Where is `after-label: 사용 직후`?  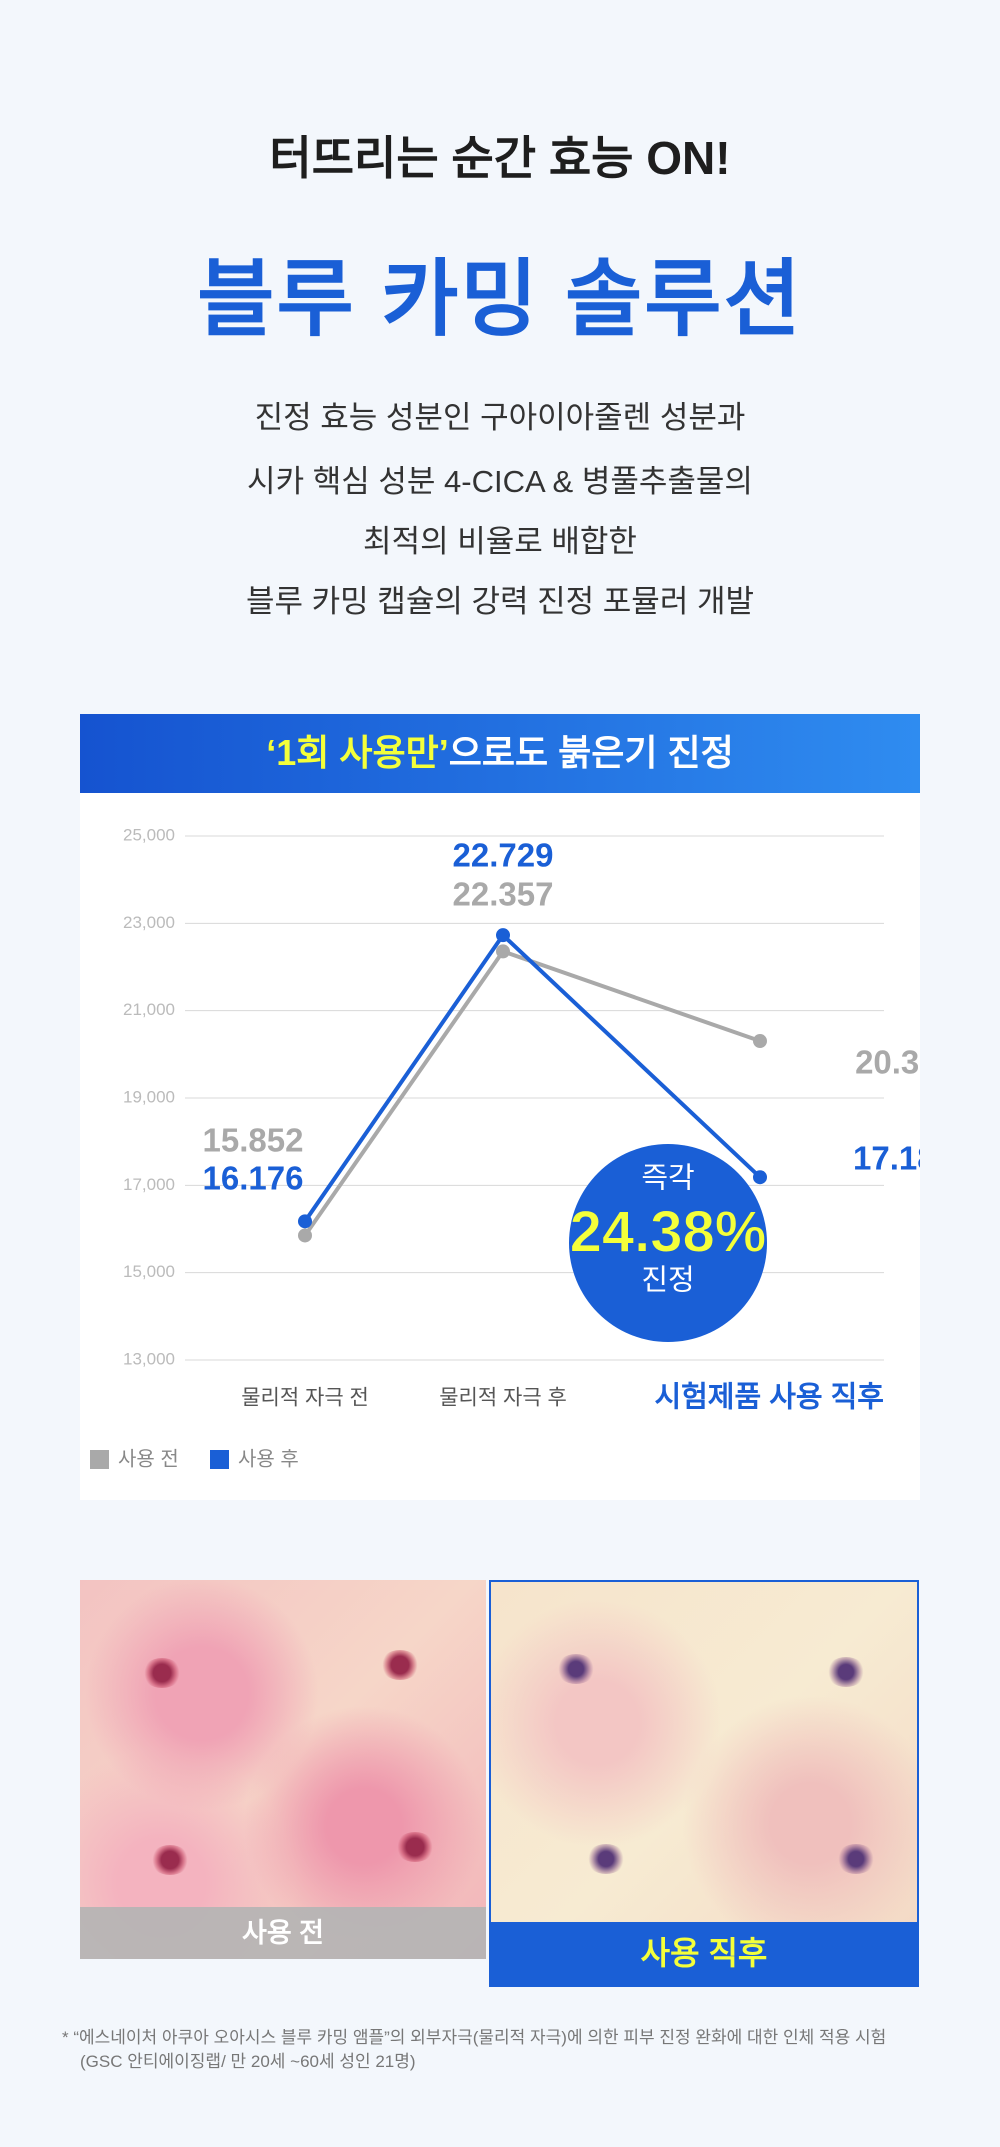 after-label: 사용 직후 is located at coordinates (704, 1953).